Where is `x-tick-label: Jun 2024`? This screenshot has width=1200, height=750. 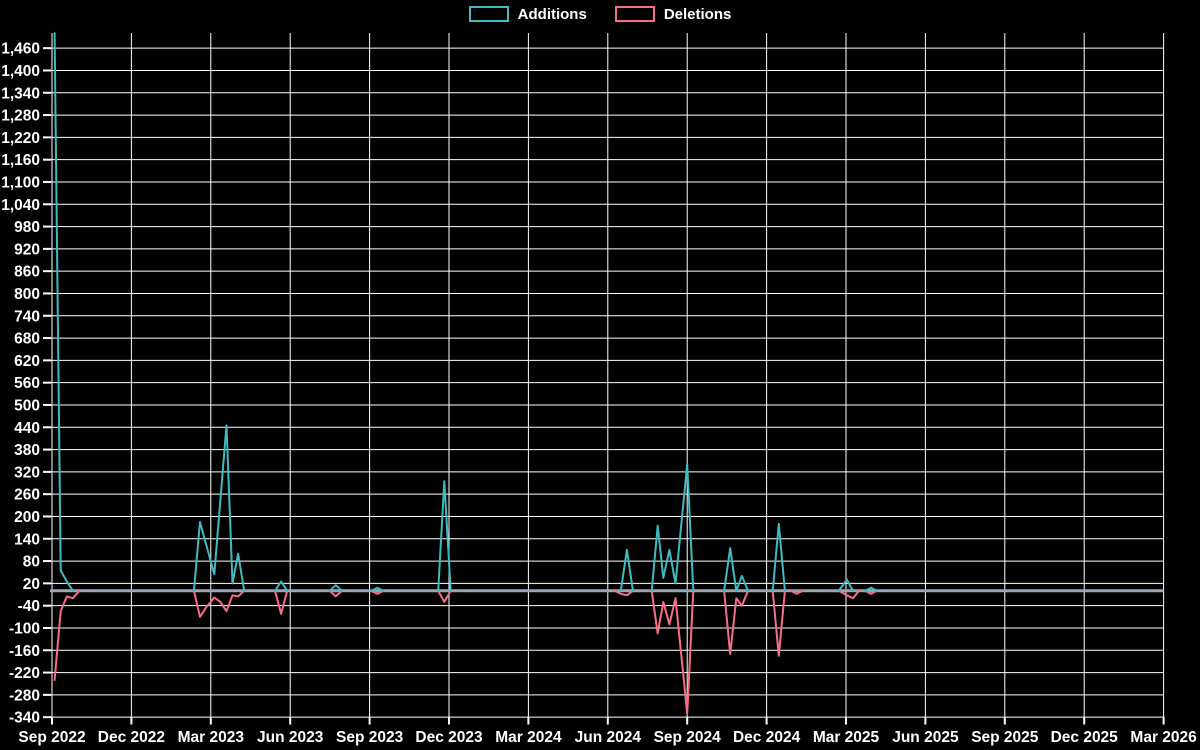 x-tick-label: Jun 2024 is located at coordinates (608, 737).